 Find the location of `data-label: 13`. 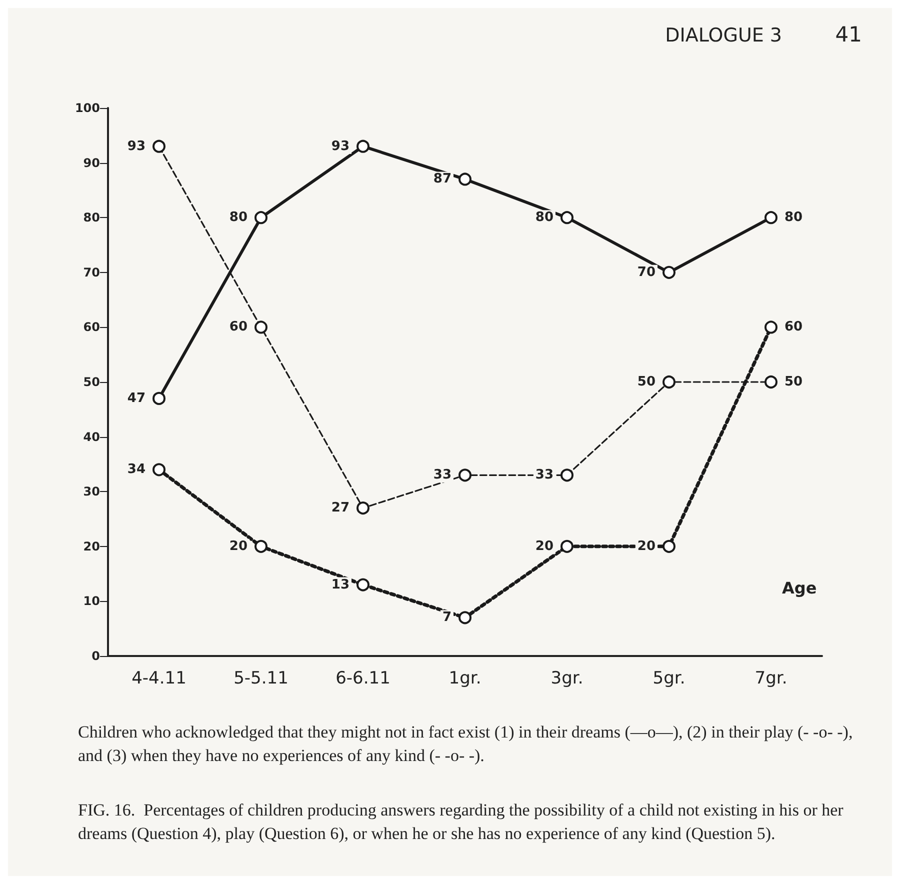

data-label: 13 is located at coordinates (340, 584).